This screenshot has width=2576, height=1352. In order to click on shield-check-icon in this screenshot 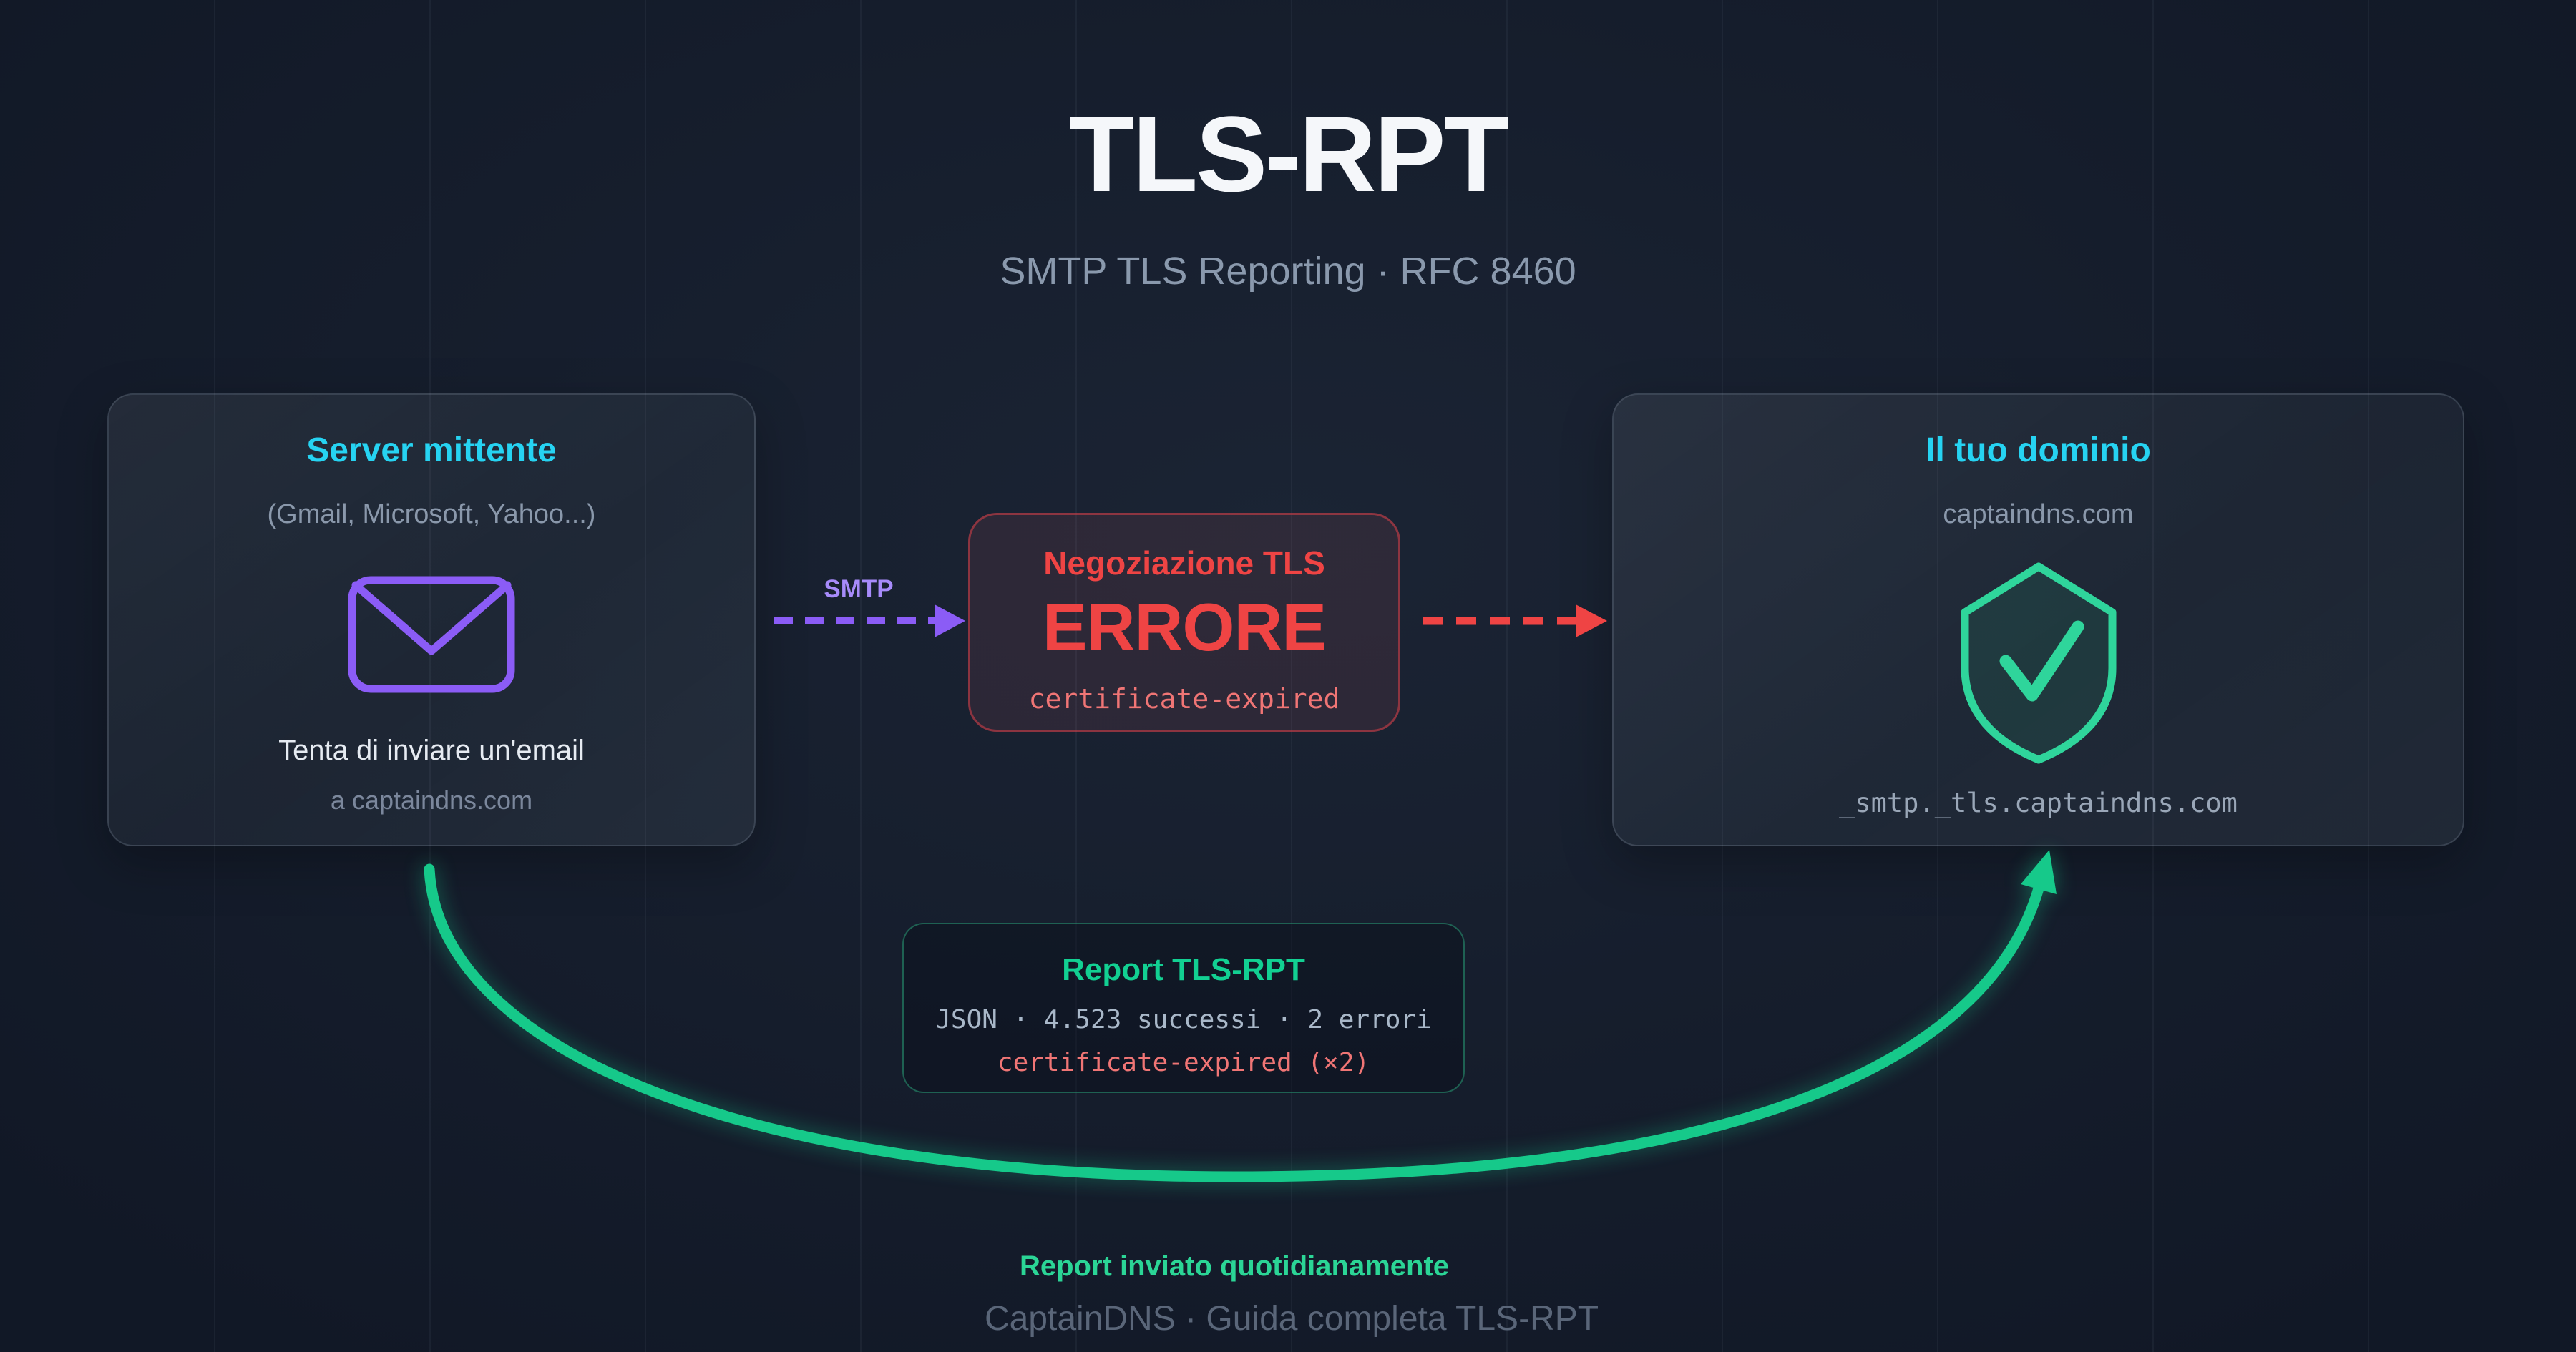, I will do `click(2038, 665)`.